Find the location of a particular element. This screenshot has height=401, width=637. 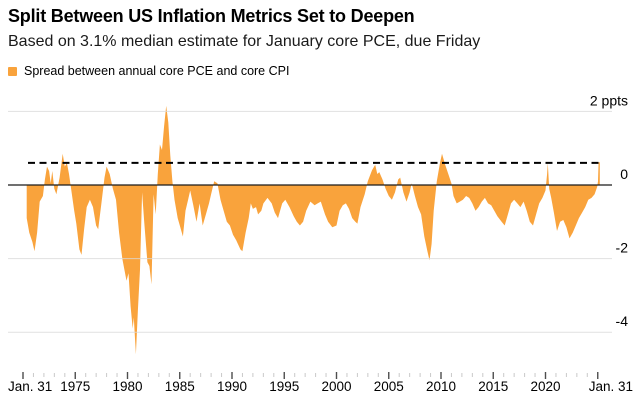

y-tick-label: -4 is located at coordinates (622, 321).